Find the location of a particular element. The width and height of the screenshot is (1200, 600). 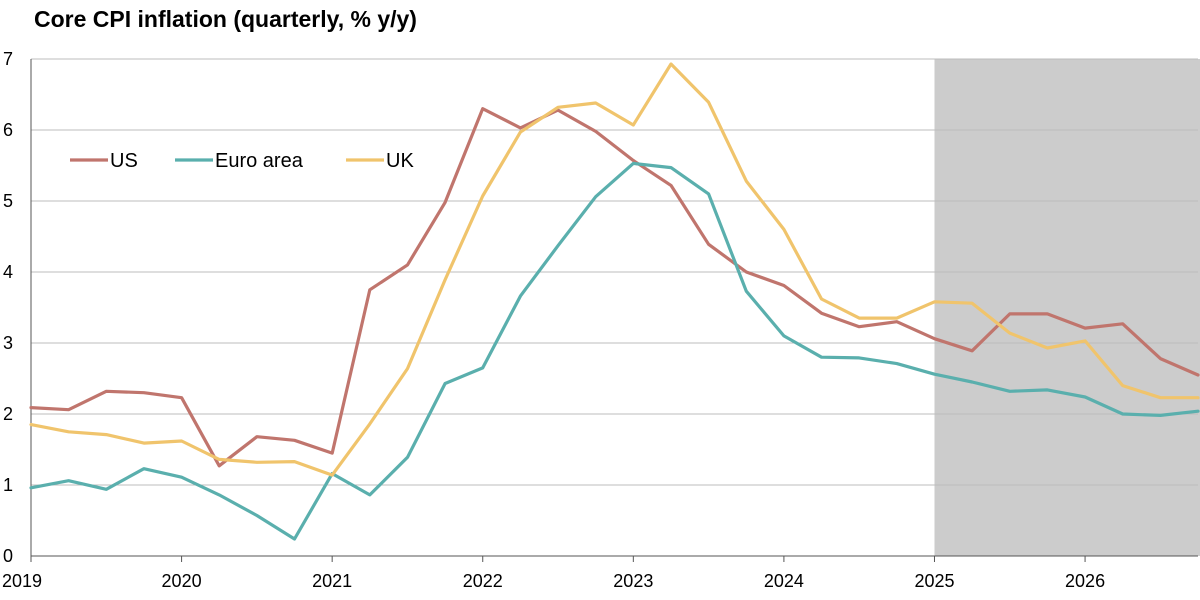

chart-title: Core CPI inflation (quarterly, % y/y) is located at coordinates (225, 19).